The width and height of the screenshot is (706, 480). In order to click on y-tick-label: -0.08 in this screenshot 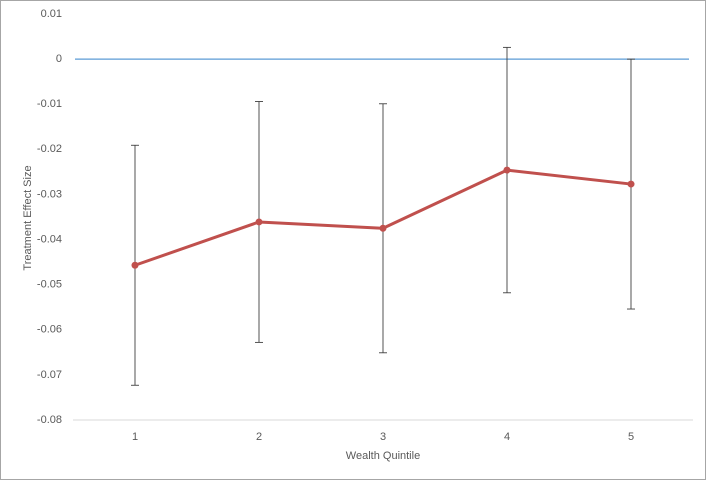, I will do `click(49, 420)`.